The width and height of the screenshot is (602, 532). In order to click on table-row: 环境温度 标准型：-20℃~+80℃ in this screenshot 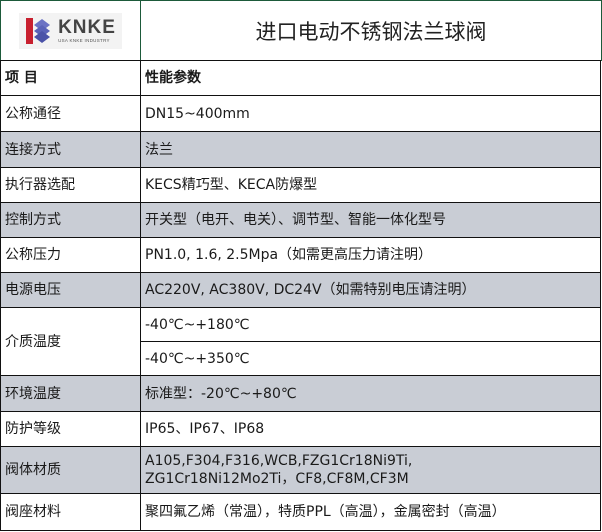, I will do `click(300, 393)`.